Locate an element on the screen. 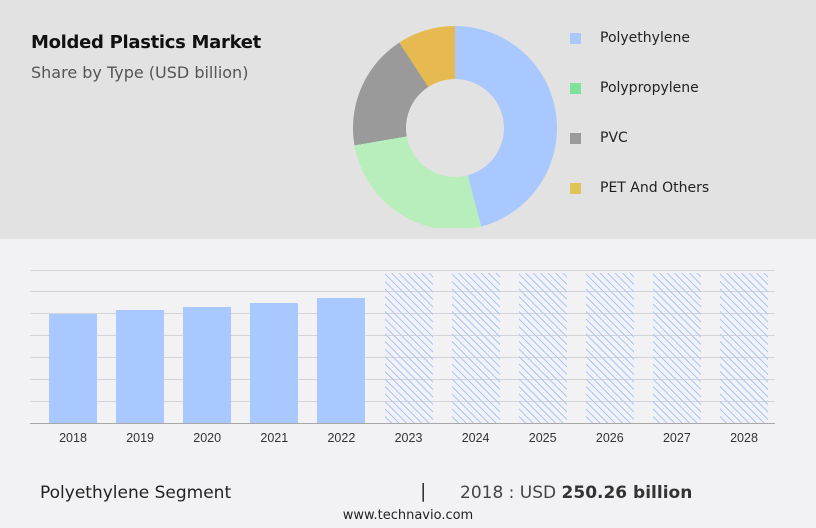 This screenshot has width=816, height=528. forecast-bar-2026 is located at coordinates (609, 348).